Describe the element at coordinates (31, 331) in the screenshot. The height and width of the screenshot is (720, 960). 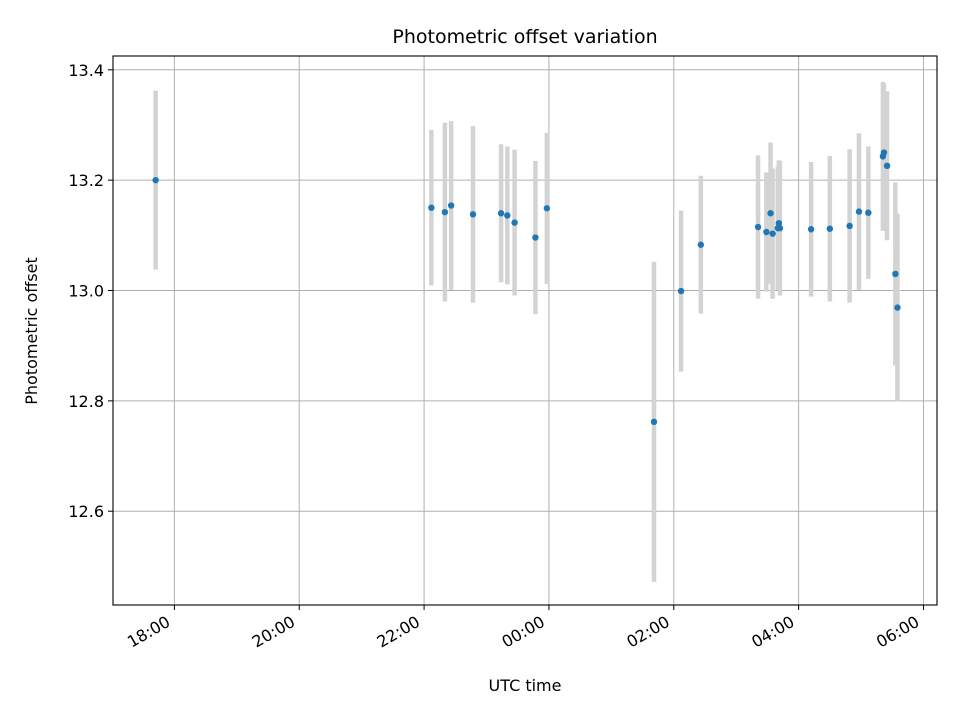
I see `y-axis-label: Photometric offset` at that location.